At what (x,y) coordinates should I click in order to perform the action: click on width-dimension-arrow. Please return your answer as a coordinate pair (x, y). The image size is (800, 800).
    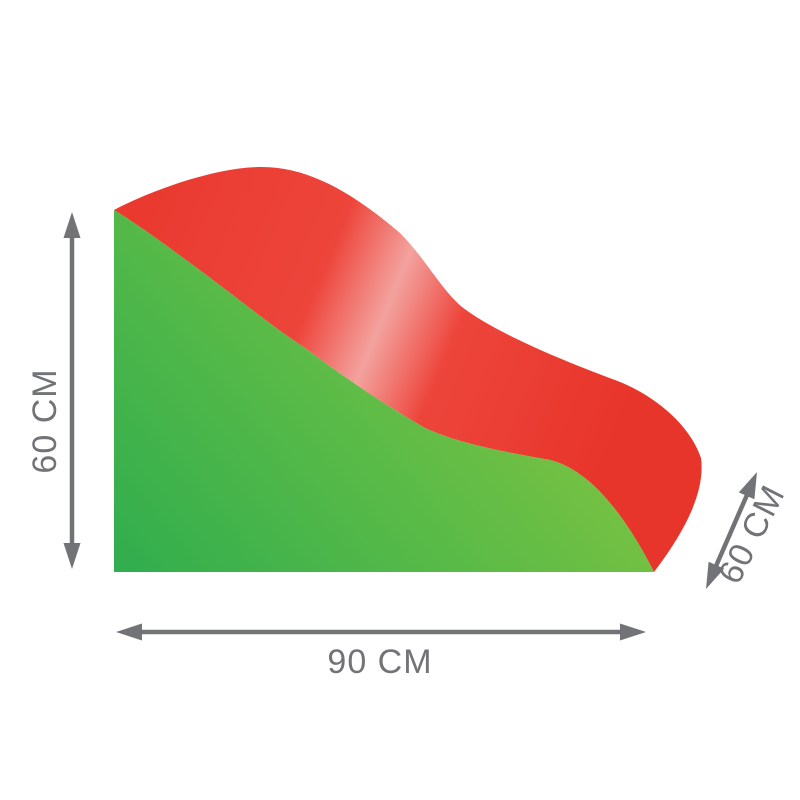
    Looking at the image, I should click on (381, 632).